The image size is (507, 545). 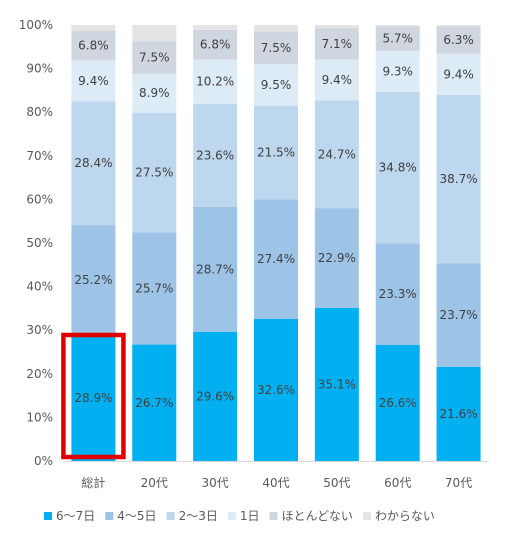 I want to click on data-label: 27.5%, so click(x=154, y=173).